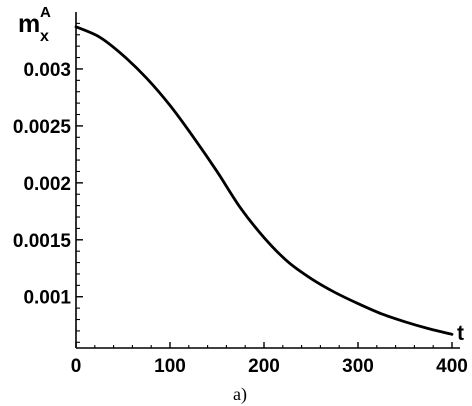 Image resolution: width=472 pixels, height=406 pixels. I want to click on x-axis-label: t, so click(460, 333).